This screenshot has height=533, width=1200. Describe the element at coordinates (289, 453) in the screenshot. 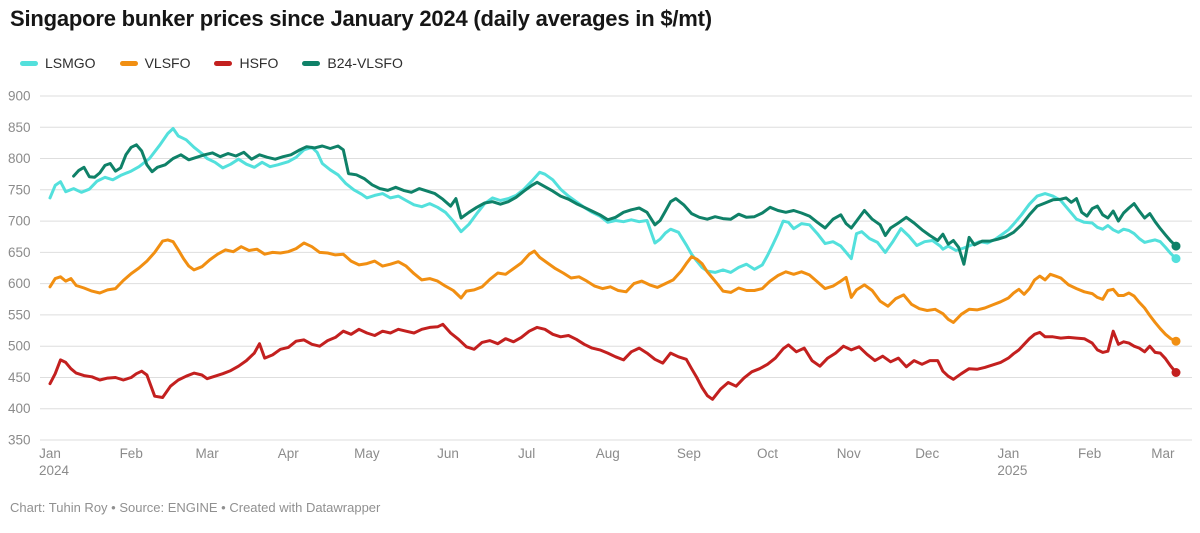

I see `x-axis-label: Apr` at that location.